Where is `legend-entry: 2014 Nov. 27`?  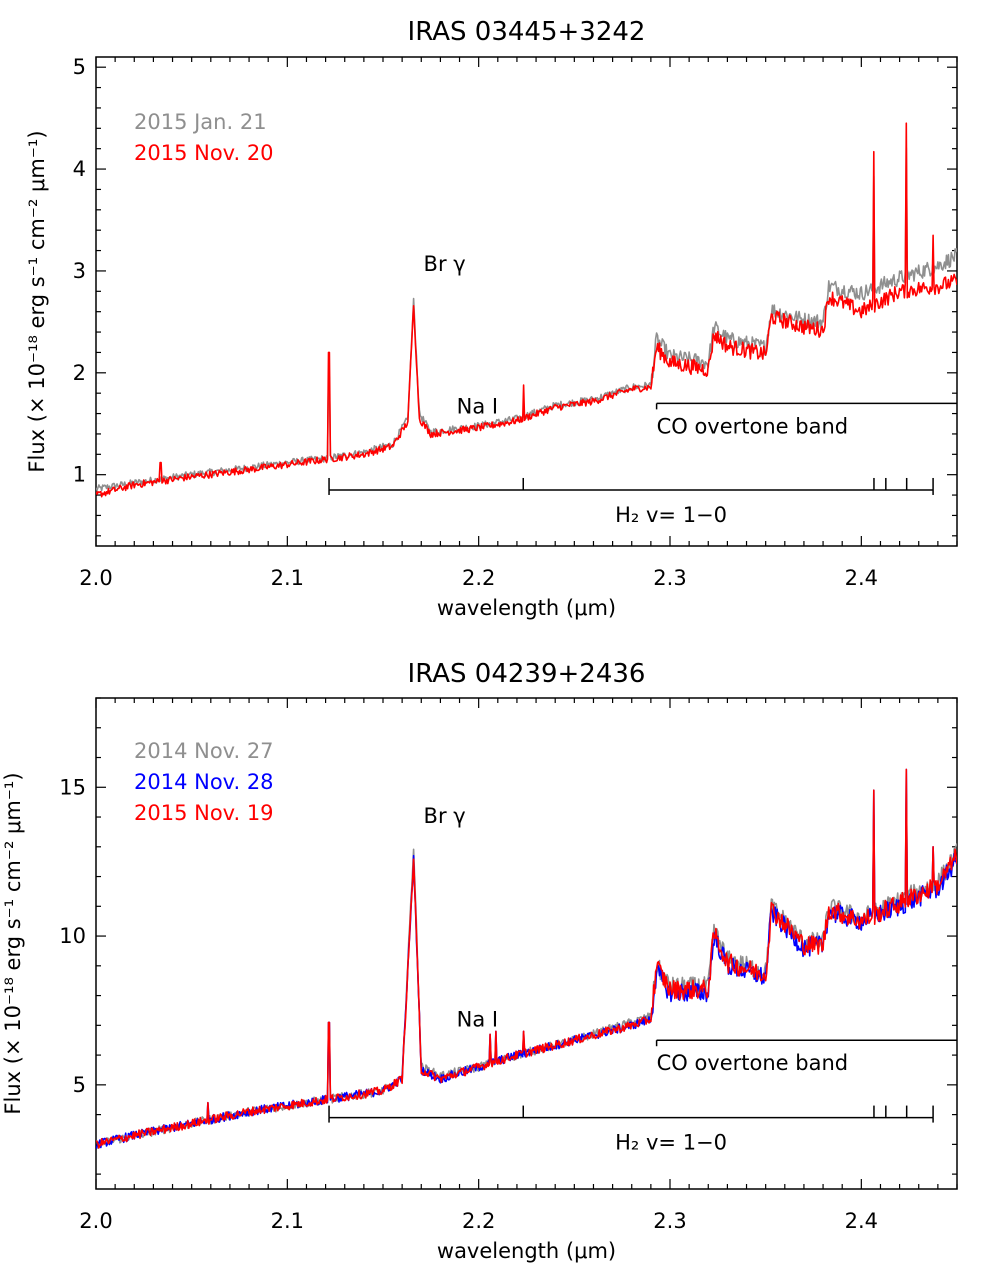
legend-entry: 2014 Nov. 27 is located at coordinates (204, 751).